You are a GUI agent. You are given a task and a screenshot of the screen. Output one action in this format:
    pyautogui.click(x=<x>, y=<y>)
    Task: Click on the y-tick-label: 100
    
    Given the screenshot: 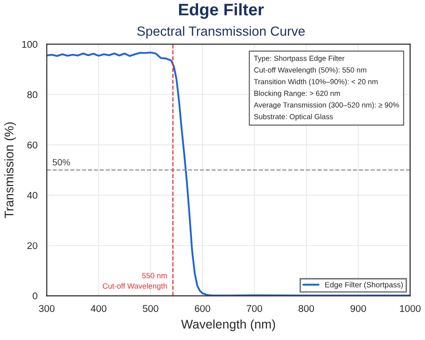 What is the action you would take?
    pyautogui.click(x=30, y=44)
    